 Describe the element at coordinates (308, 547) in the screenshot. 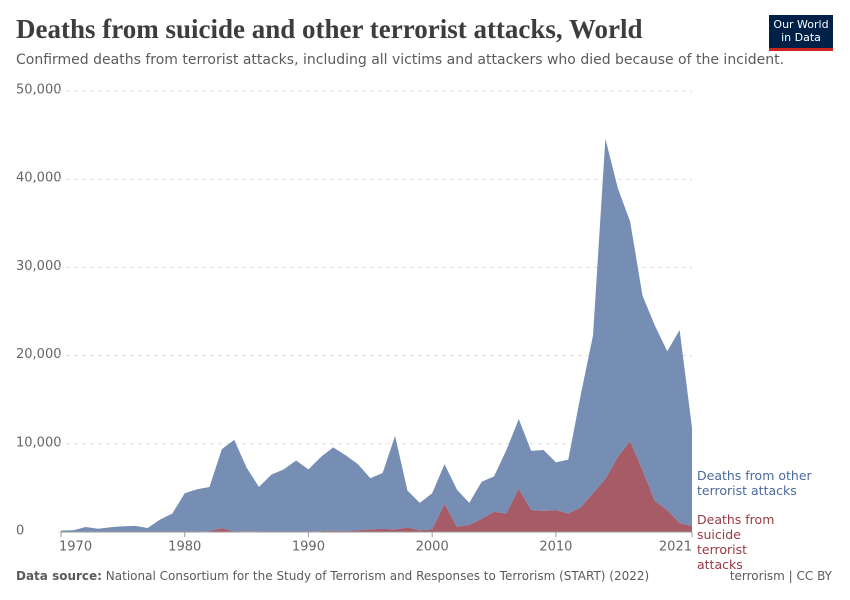

I see `x-tick-label: 1990` at that location.